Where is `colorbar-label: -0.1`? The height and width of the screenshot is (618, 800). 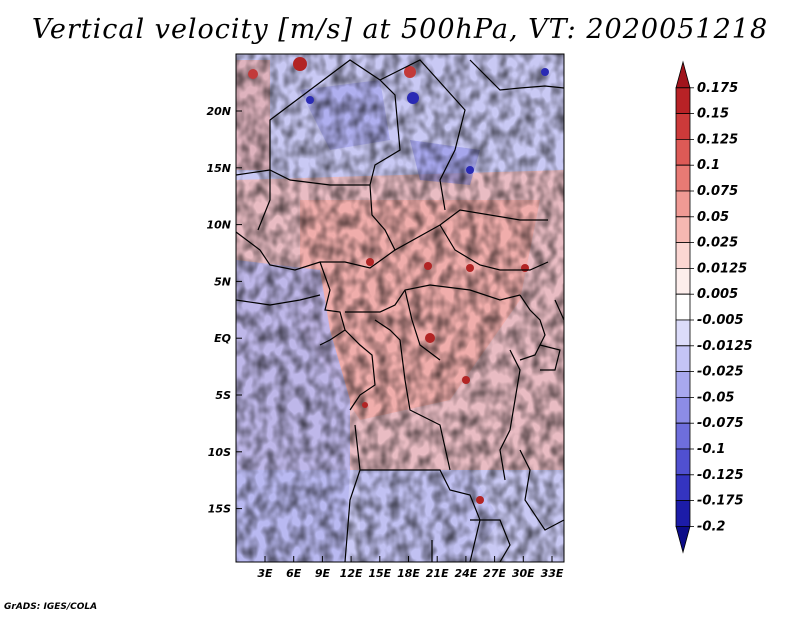 colorbar-label: -0.1 is located at coordinates (711, 449).